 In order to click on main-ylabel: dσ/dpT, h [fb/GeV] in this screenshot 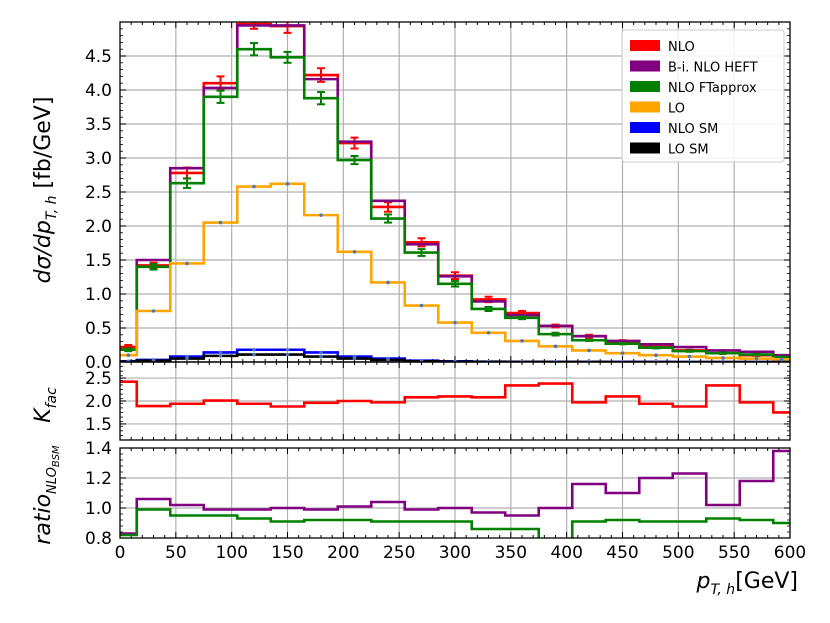, I will do `click(45, 190)`.